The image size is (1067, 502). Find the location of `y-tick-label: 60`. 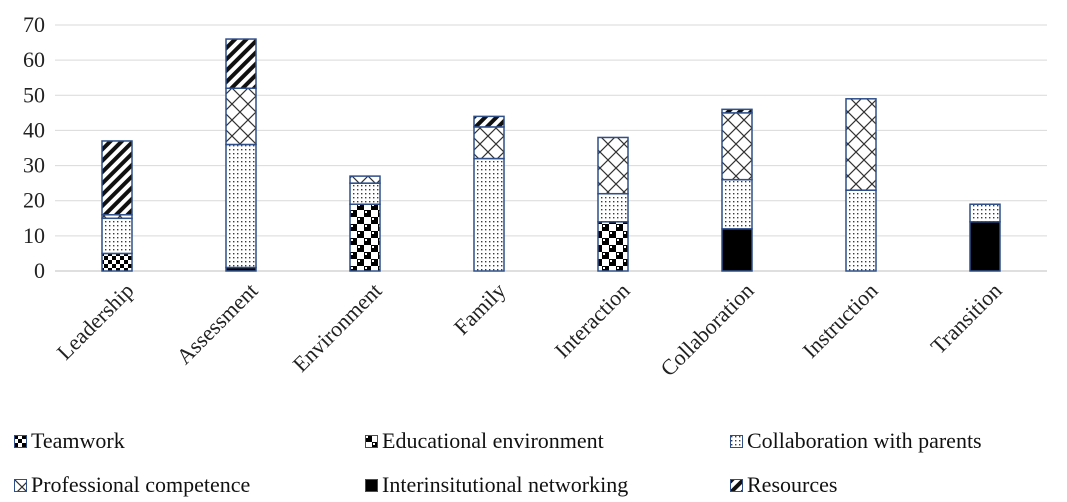

y-tick-label: 60 is located at coordinates (34, 59).